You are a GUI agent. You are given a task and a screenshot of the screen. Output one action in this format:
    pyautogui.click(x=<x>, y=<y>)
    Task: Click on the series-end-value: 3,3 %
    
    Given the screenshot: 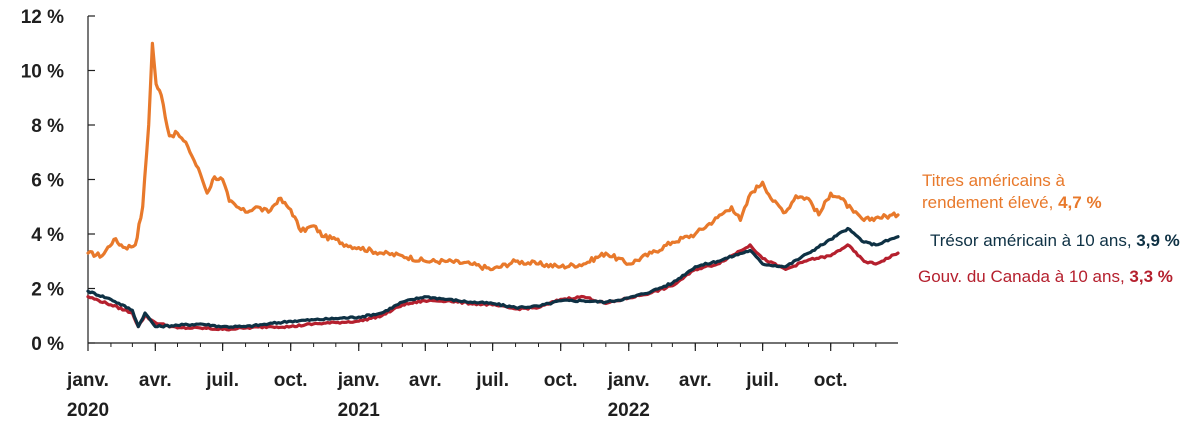 What is the action you would take?
    pyautogui.click(x=1150, y=276)
    